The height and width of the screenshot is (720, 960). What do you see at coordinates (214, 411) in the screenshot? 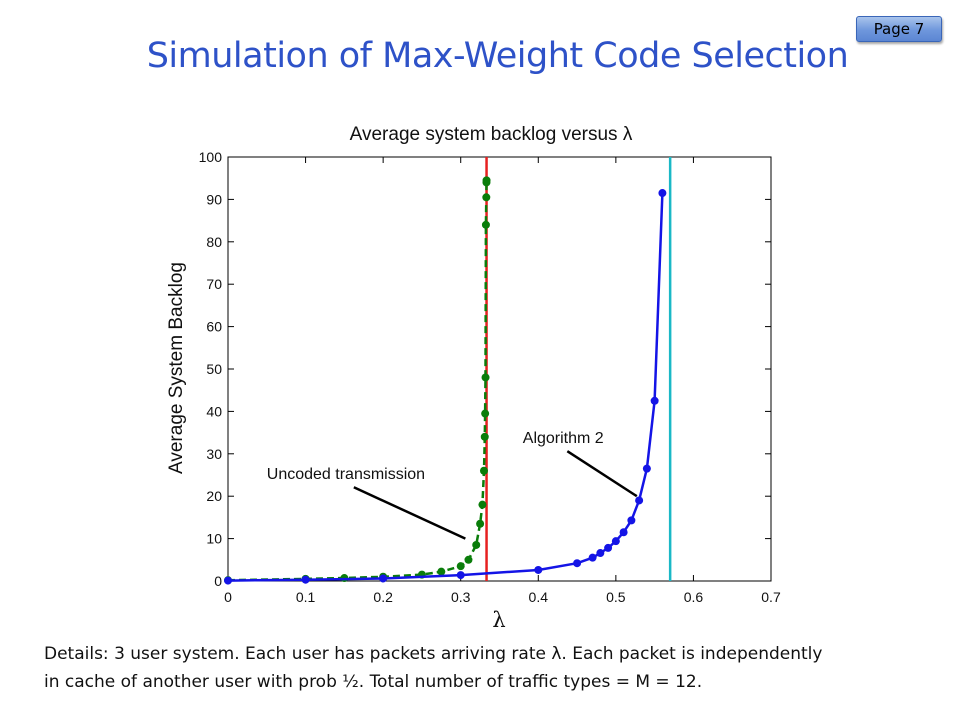
I see `y-tick-label: 40` at bounding box center [214, 411].